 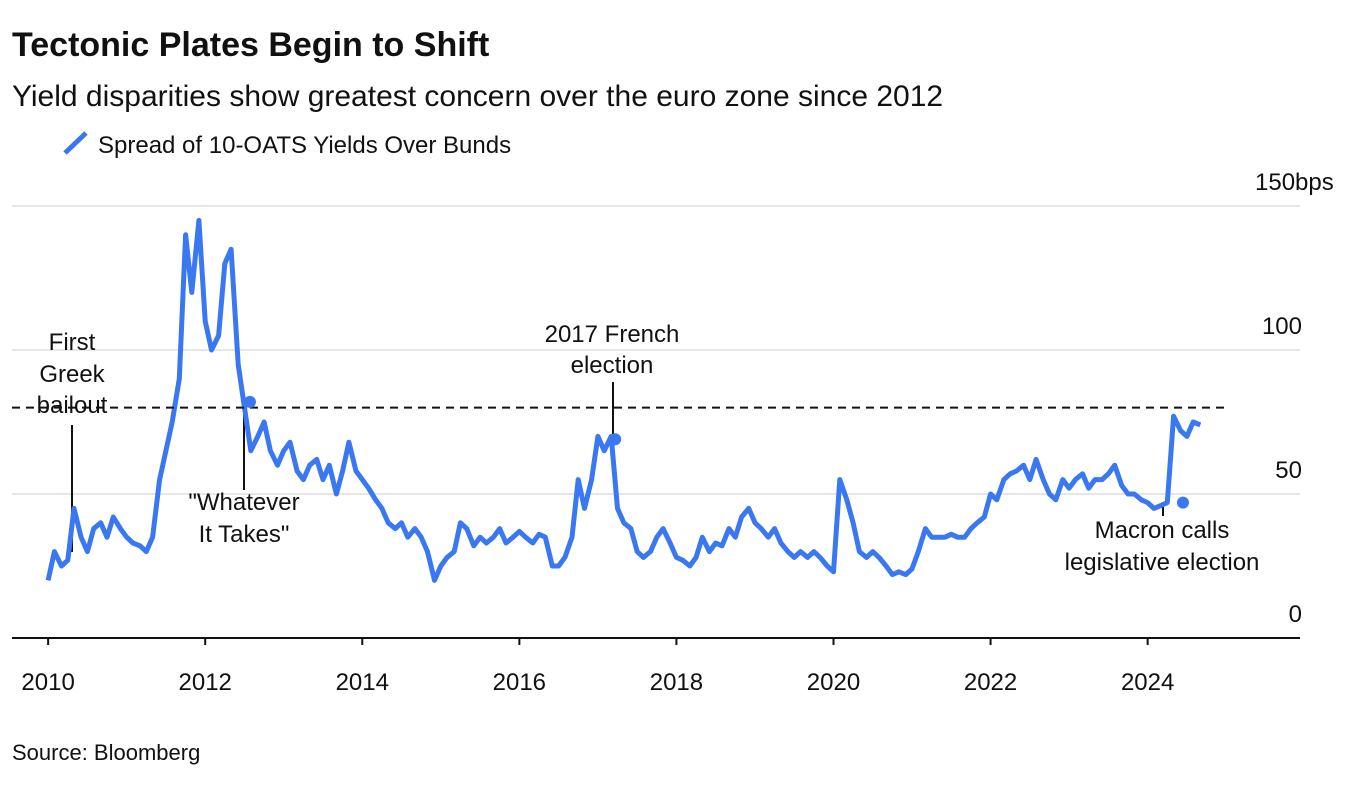 What do you see at coordinates (304, 145) in the screenshot?
I see `legend-label: Spread of 10-OATS Yields Over Bunds` at bounding box center [304, 145].